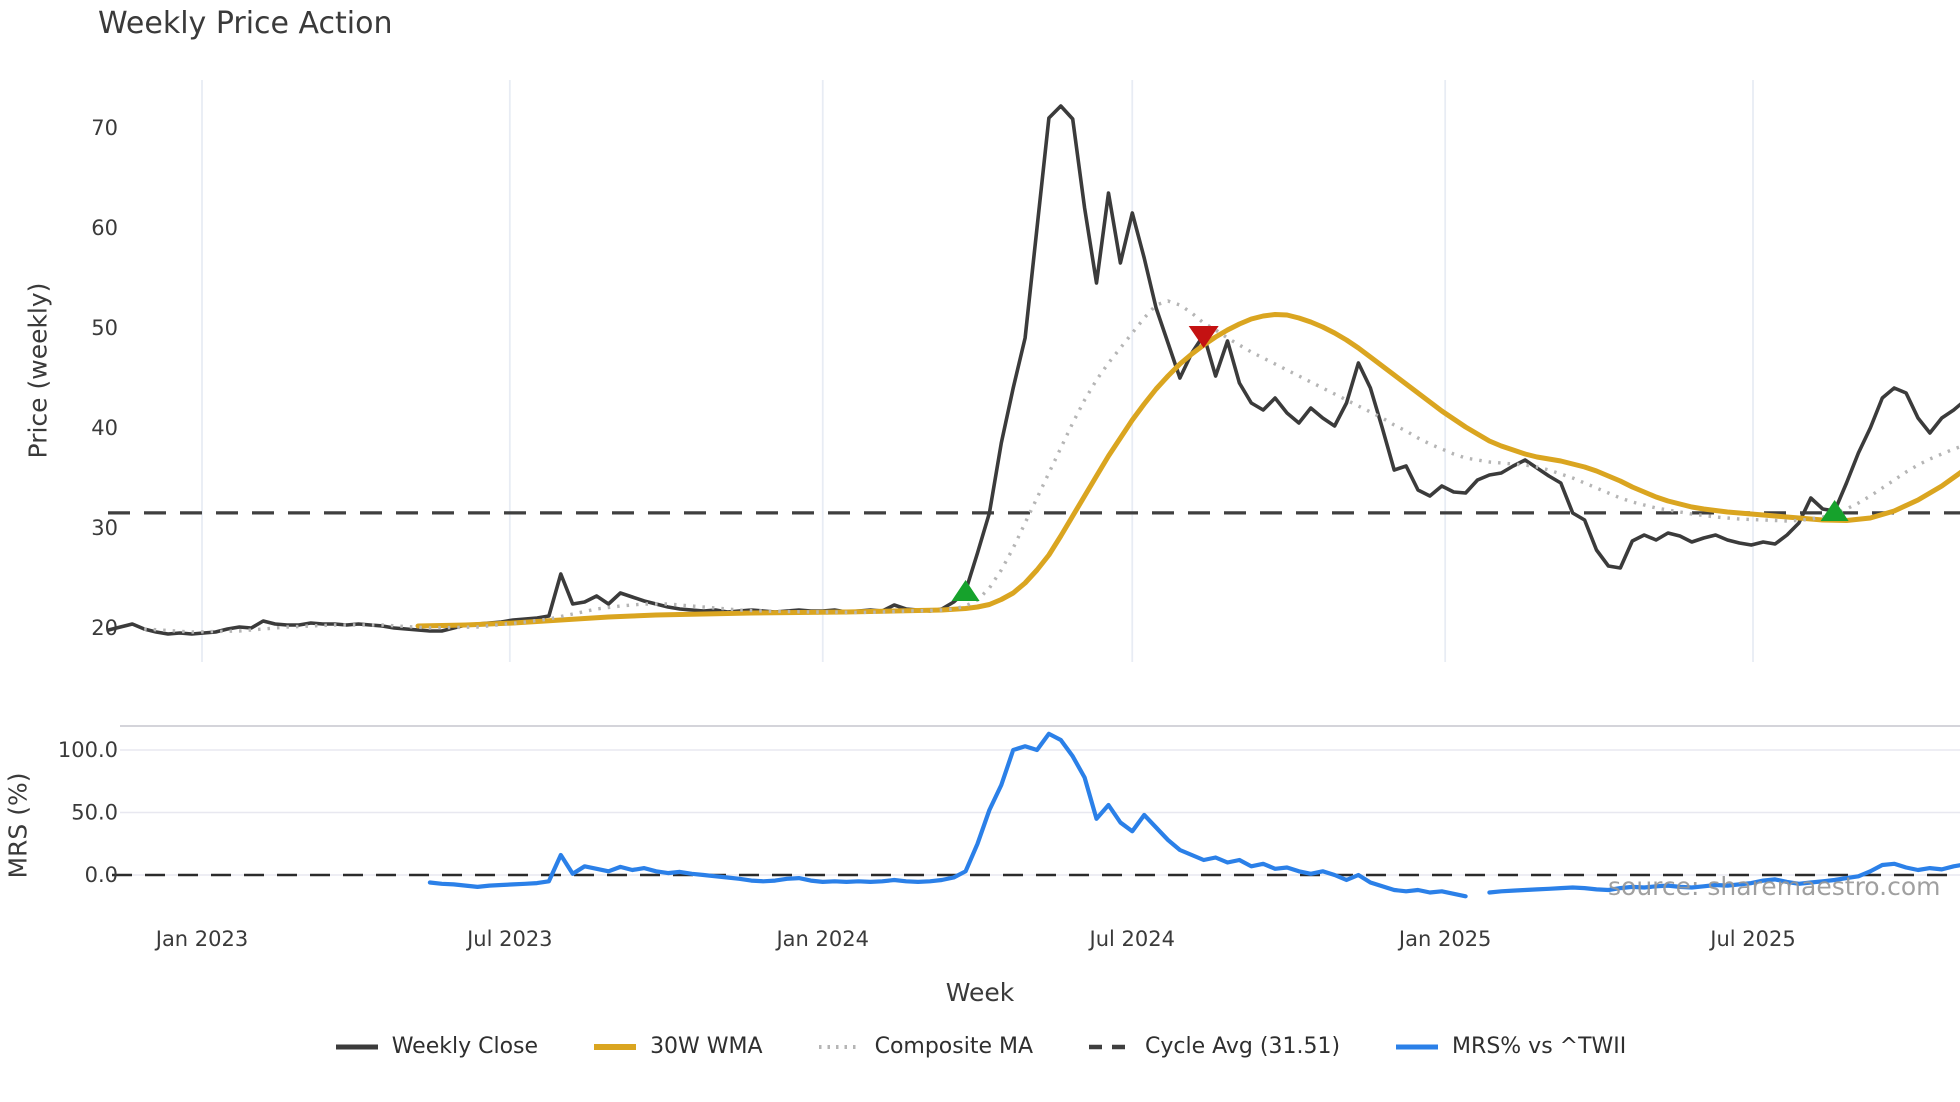 Image resolution: width=1960 pixels, height=1102 pixels. I want to click on legend-label: Composite MA, so click(954, 1046).